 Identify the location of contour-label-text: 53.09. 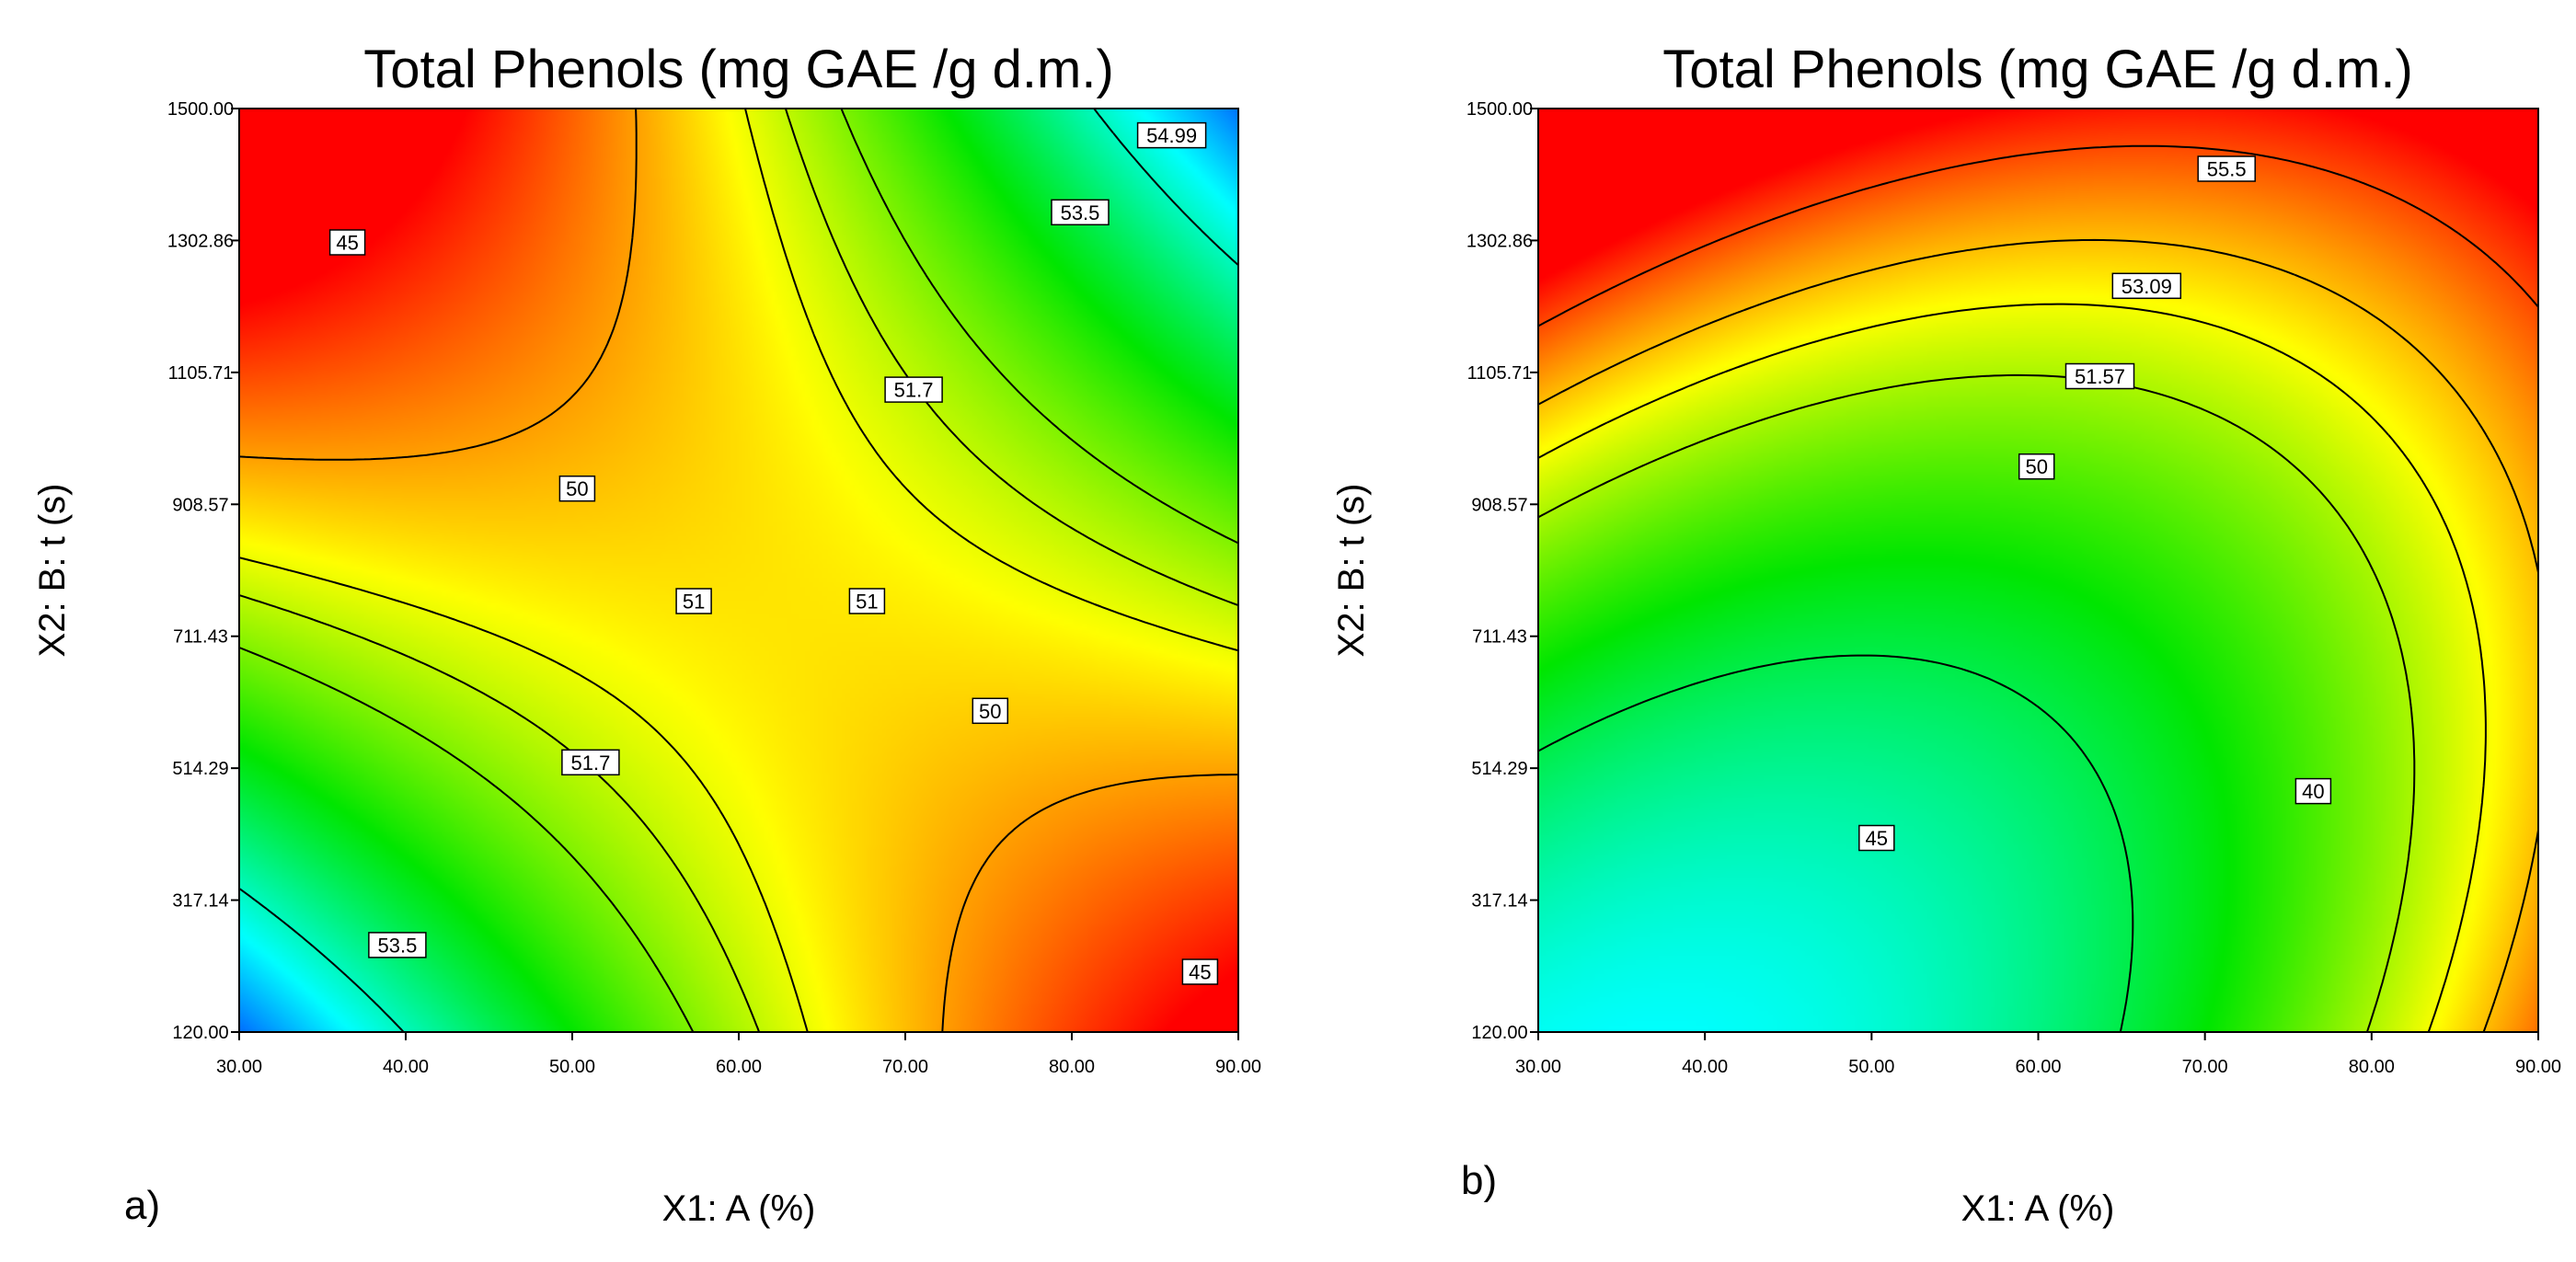
(2147, 286).